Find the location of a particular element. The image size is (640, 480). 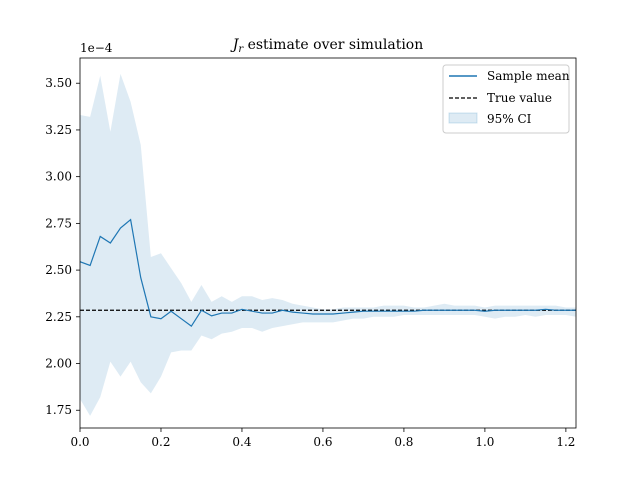

y-tick-label: 1.75 is located at coordinates (58, 410).